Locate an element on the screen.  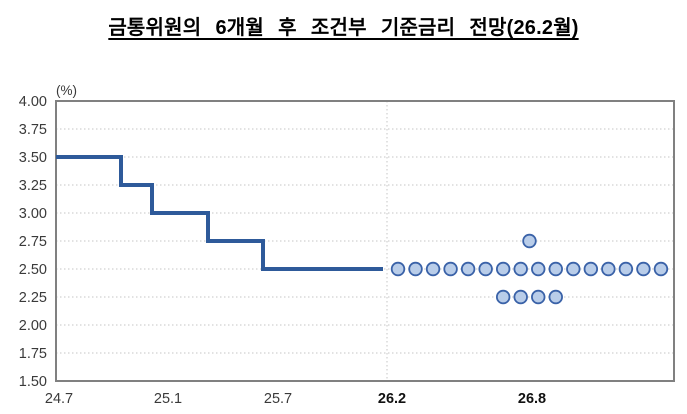
y-tick-label: 1.75 is located at coordinates (33, 354).